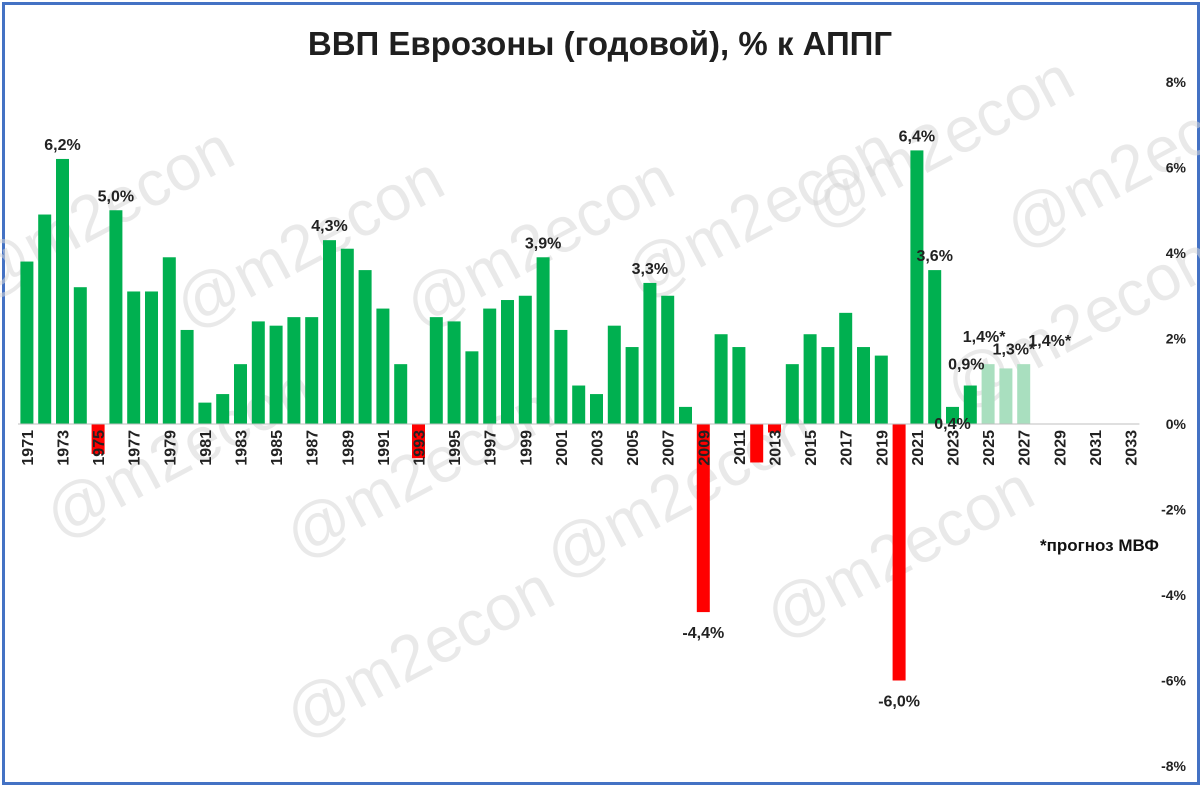  What do you see at coordinates (988, 394) in the screenshot?
I see `bar-2025` at bounding box center [988, 394].